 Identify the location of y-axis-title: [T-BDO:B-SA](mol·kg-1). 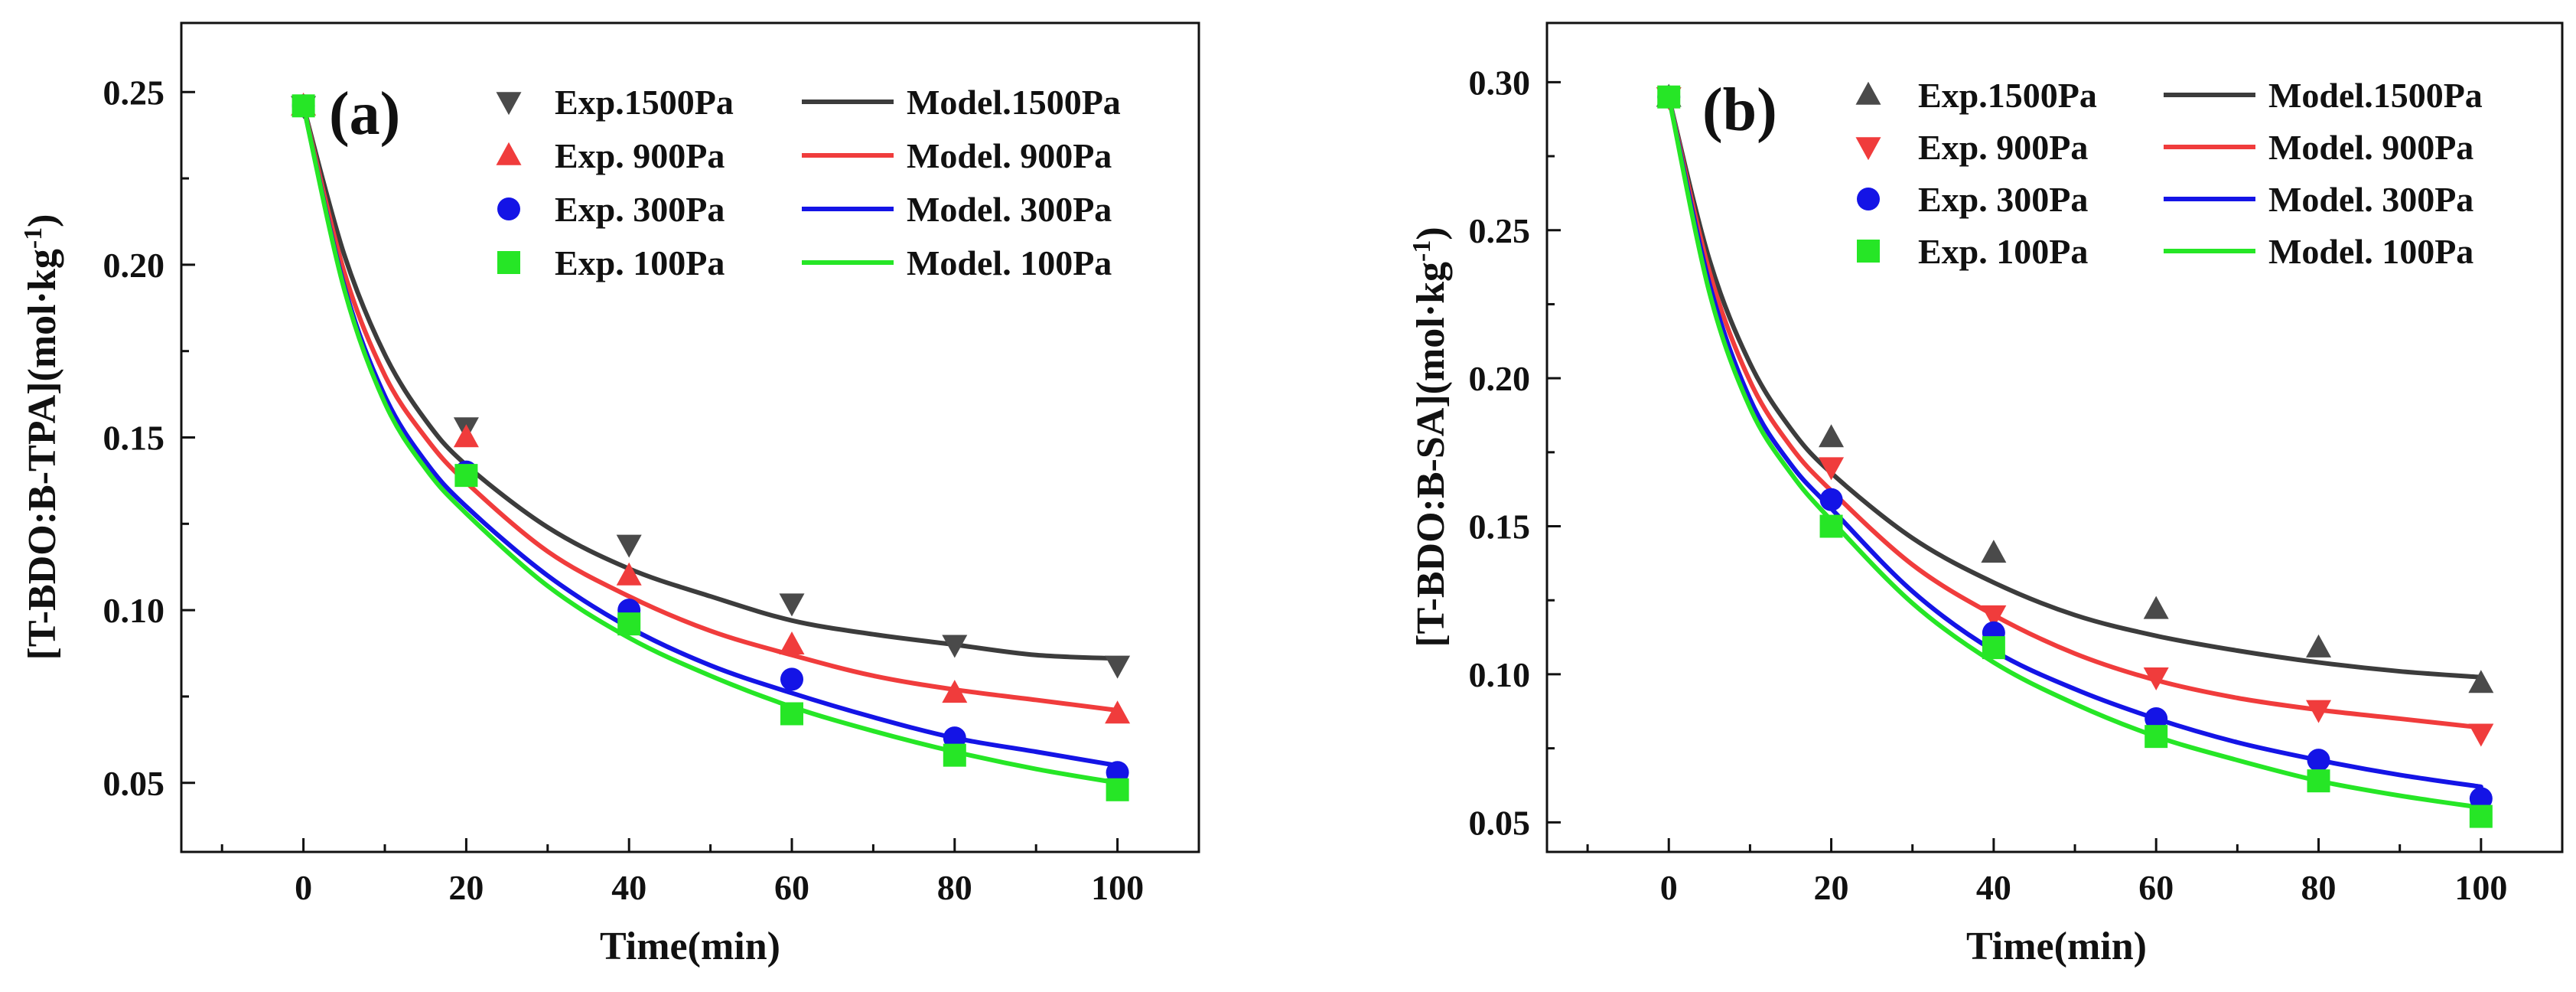
(1431, 437).